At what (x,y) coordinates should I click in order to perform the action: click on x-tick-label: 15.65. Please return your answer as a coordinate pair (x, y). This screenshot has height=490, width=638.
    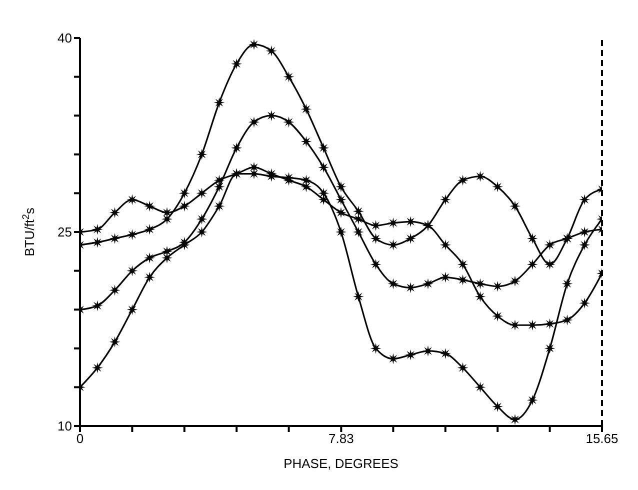
    Looking at the image, I should click on (602, 438).